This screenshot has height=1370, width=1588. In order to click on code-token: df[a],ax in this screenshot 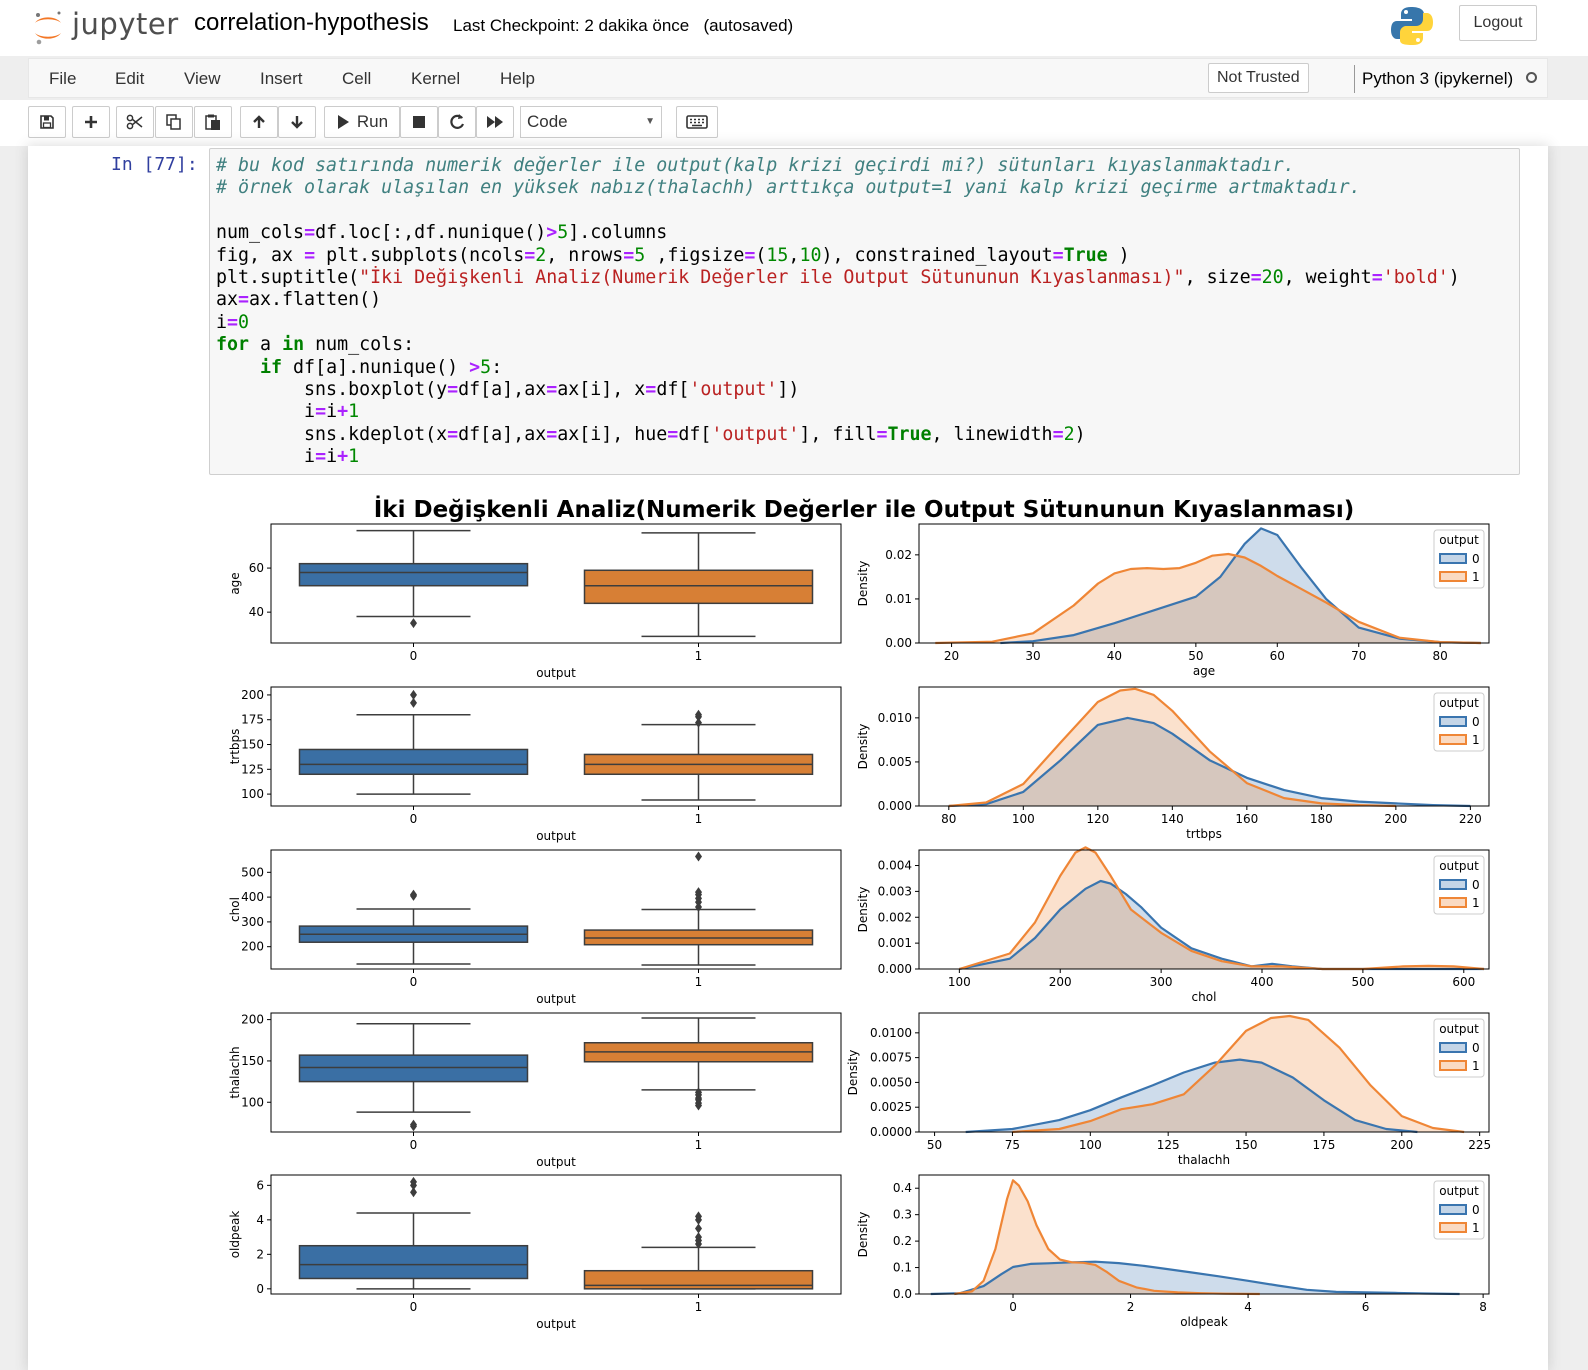, I will do `click(502, 434)`.